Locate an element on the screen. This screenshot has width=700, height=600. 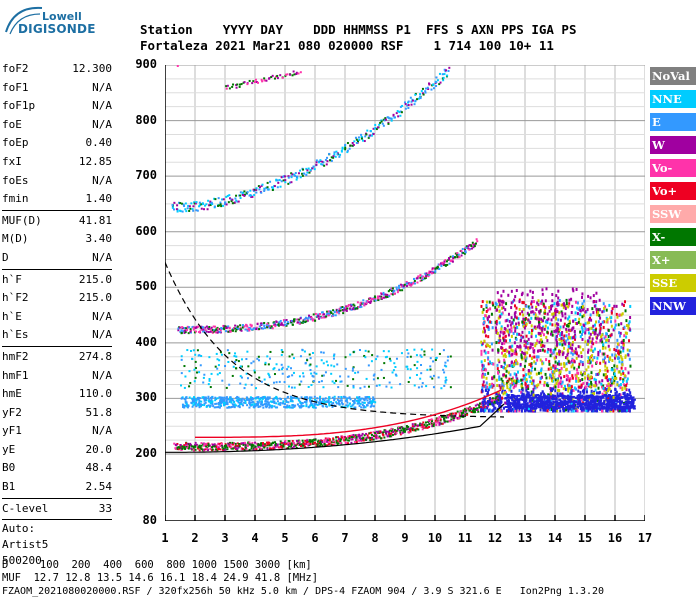
param-row: D N/A is located at coordinates (57, 258).